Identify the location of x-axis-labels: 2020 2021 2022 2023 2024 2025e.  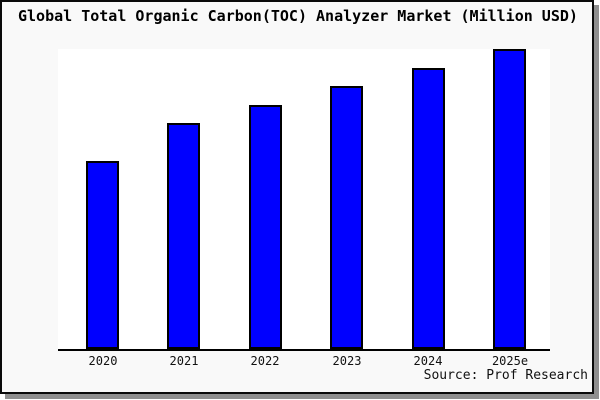
(304, 362).